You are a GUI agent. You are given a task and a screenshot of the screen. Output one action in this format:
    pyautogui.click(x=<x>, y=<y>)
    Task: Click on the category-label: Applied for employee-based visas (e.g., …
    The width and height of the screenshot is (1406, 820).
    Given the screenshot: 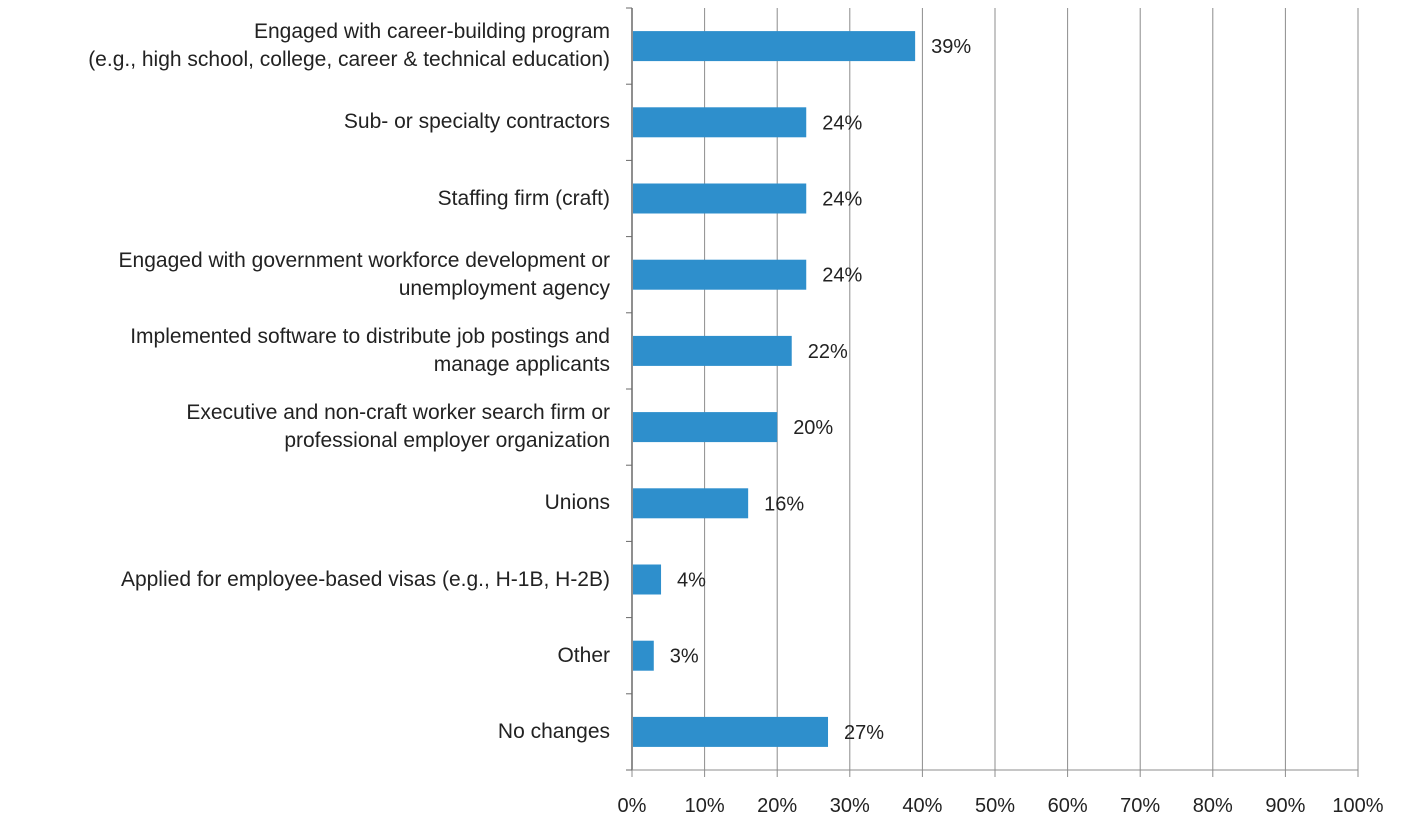 What is the action you would take?
    pyautogui.click(x=365, y=580)
    